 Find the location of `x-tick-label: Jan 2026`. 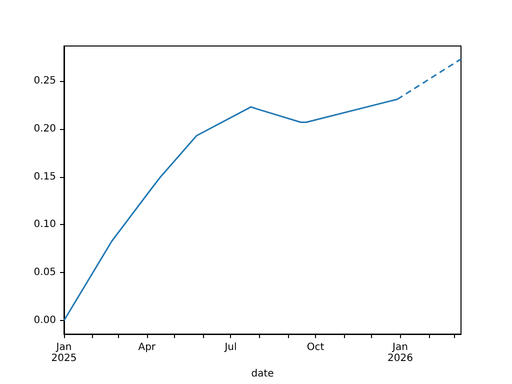

x-tick-label: Jan 2026 is located at coordinates (400, 353).